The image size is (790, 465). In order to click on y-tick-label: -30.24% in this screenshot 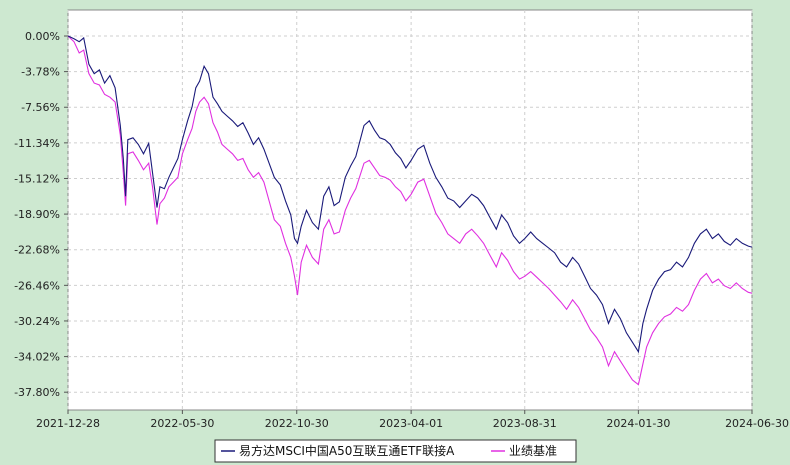, I will do `click(37, 321)`.